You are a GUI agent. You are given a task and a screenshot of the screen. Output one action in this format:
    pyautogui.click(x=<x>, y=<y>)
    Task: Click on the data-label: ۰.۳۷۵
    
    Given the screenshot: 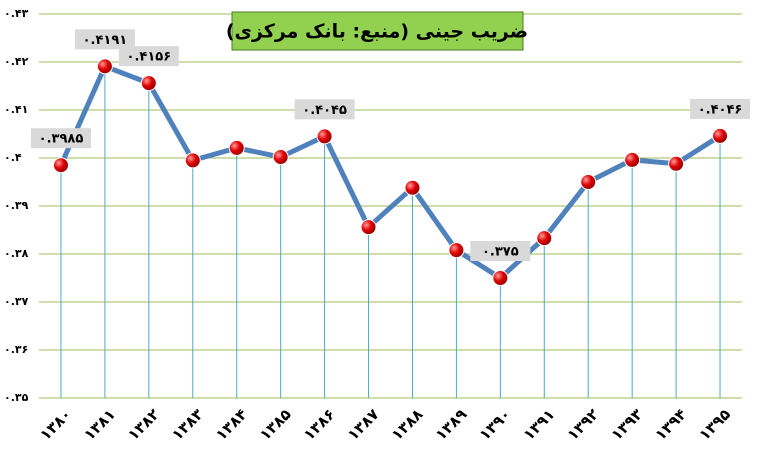 What is the action you would take?
    pyautogui.click(x=500, y=252)
    